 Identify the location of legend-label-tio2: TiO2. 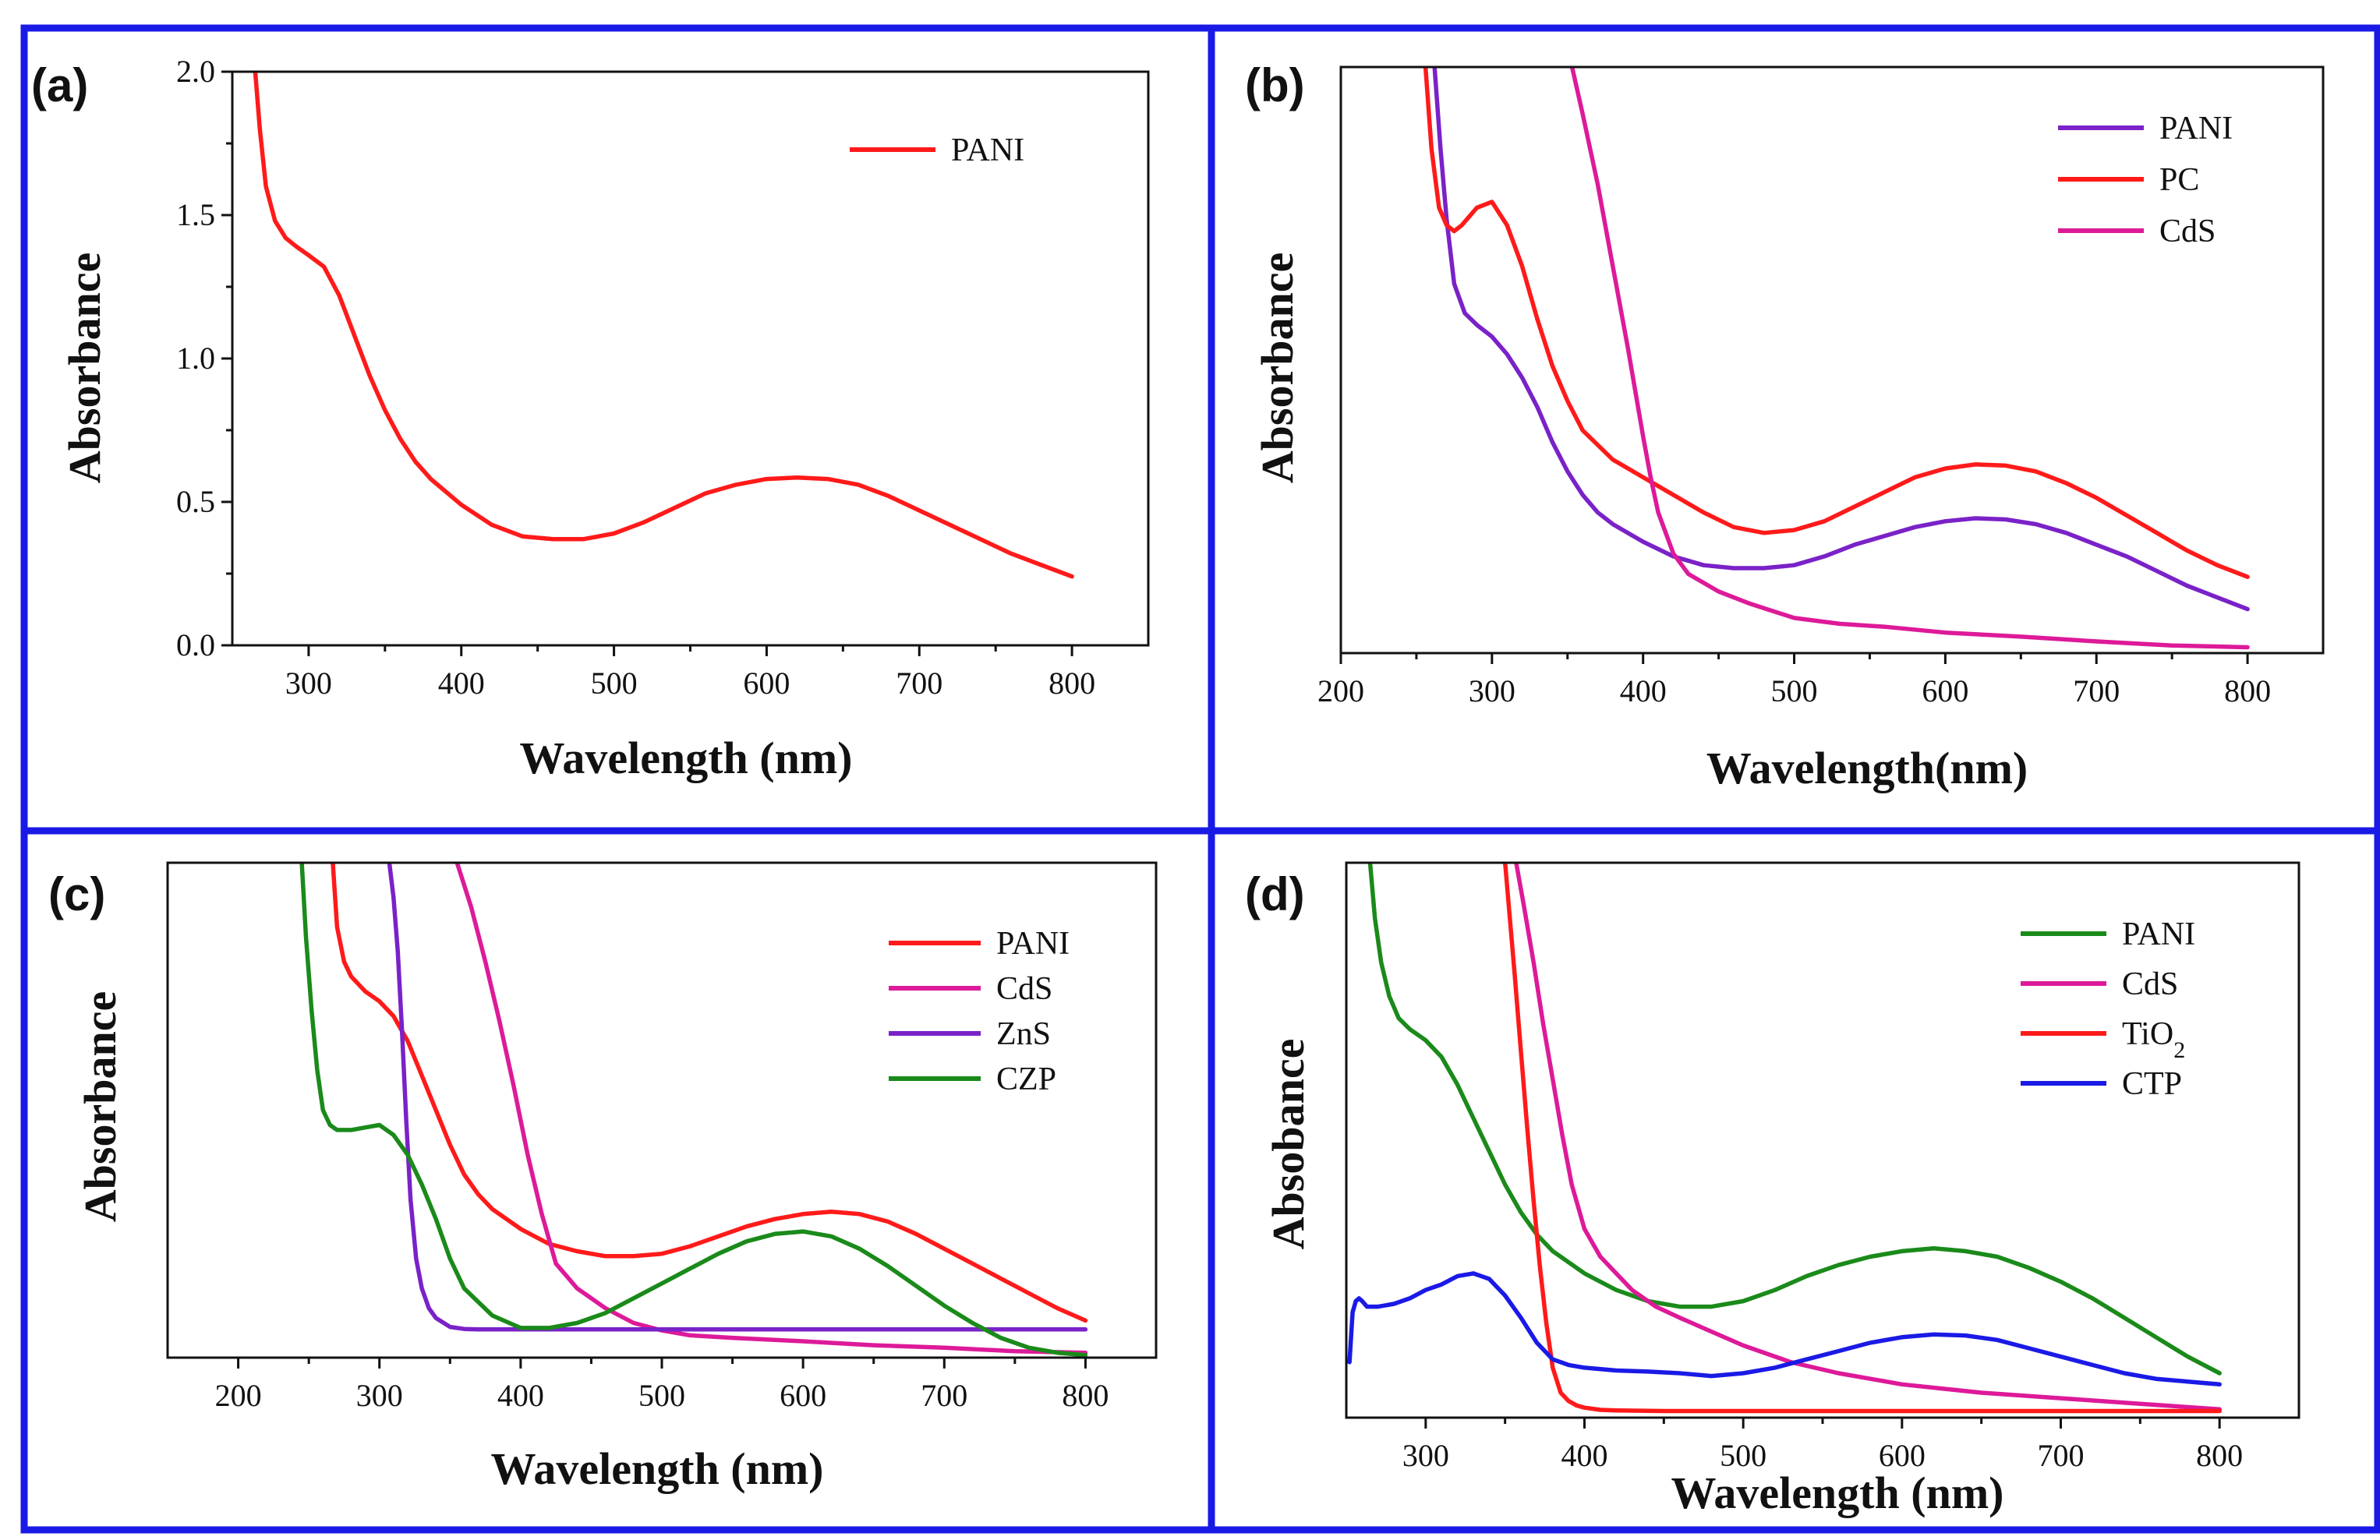
(2154, 1039).